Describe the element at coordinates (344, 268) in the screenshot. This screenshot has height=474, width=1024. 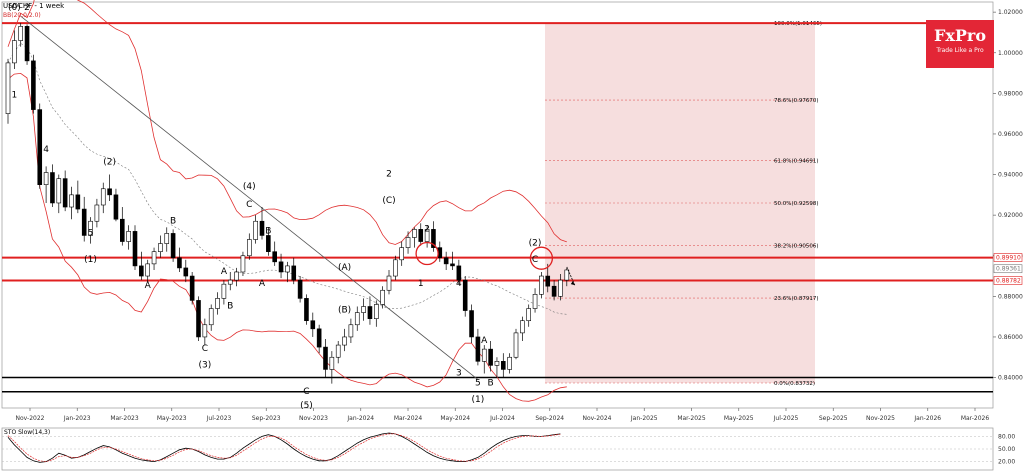
I see `wave-label: (A)` at that location.